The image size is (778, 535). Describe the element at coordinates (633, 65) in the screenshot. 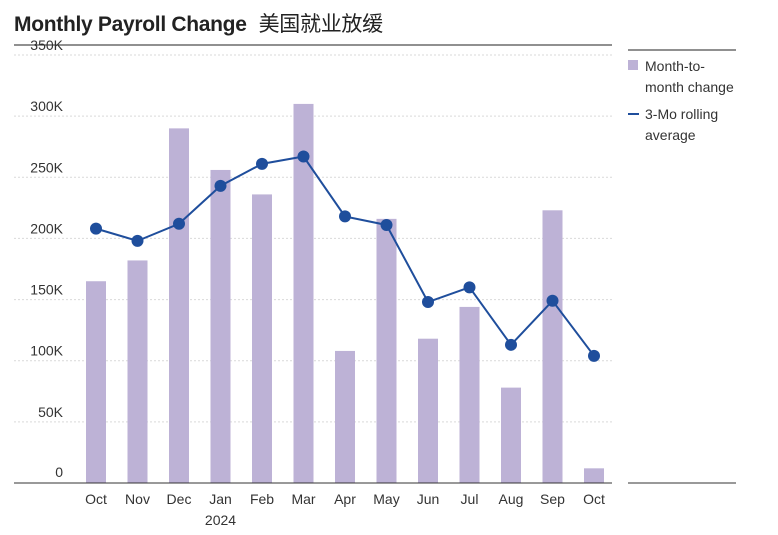

I see `legend-bar-swatch` at that location.